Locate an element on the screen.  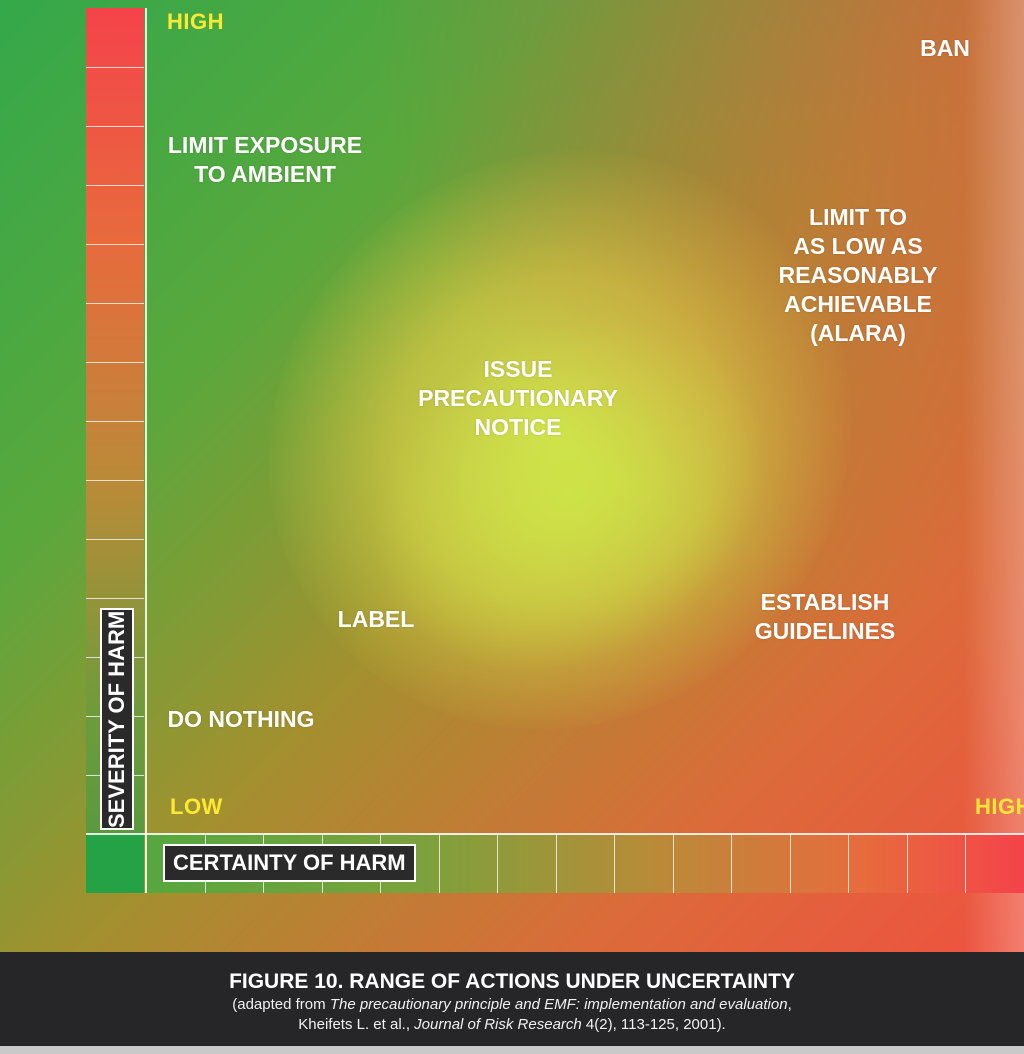
page-edge-highlight is located at coordinates (994, 476).